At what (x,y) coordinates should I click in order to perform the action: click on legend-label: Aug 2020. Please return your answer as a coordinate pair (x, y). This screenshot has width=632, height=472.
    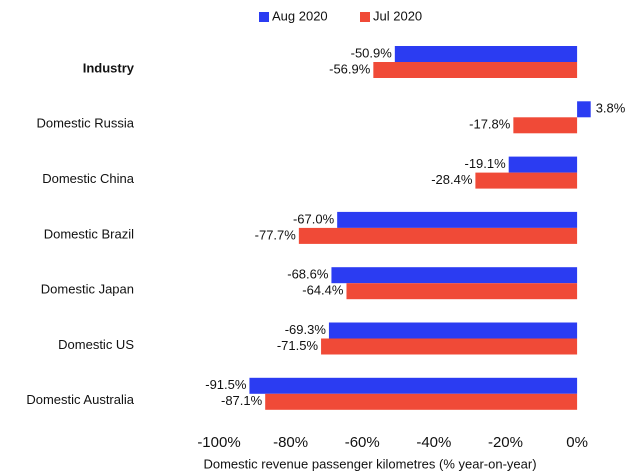
    Looking at the image, I should click on (300, 15).